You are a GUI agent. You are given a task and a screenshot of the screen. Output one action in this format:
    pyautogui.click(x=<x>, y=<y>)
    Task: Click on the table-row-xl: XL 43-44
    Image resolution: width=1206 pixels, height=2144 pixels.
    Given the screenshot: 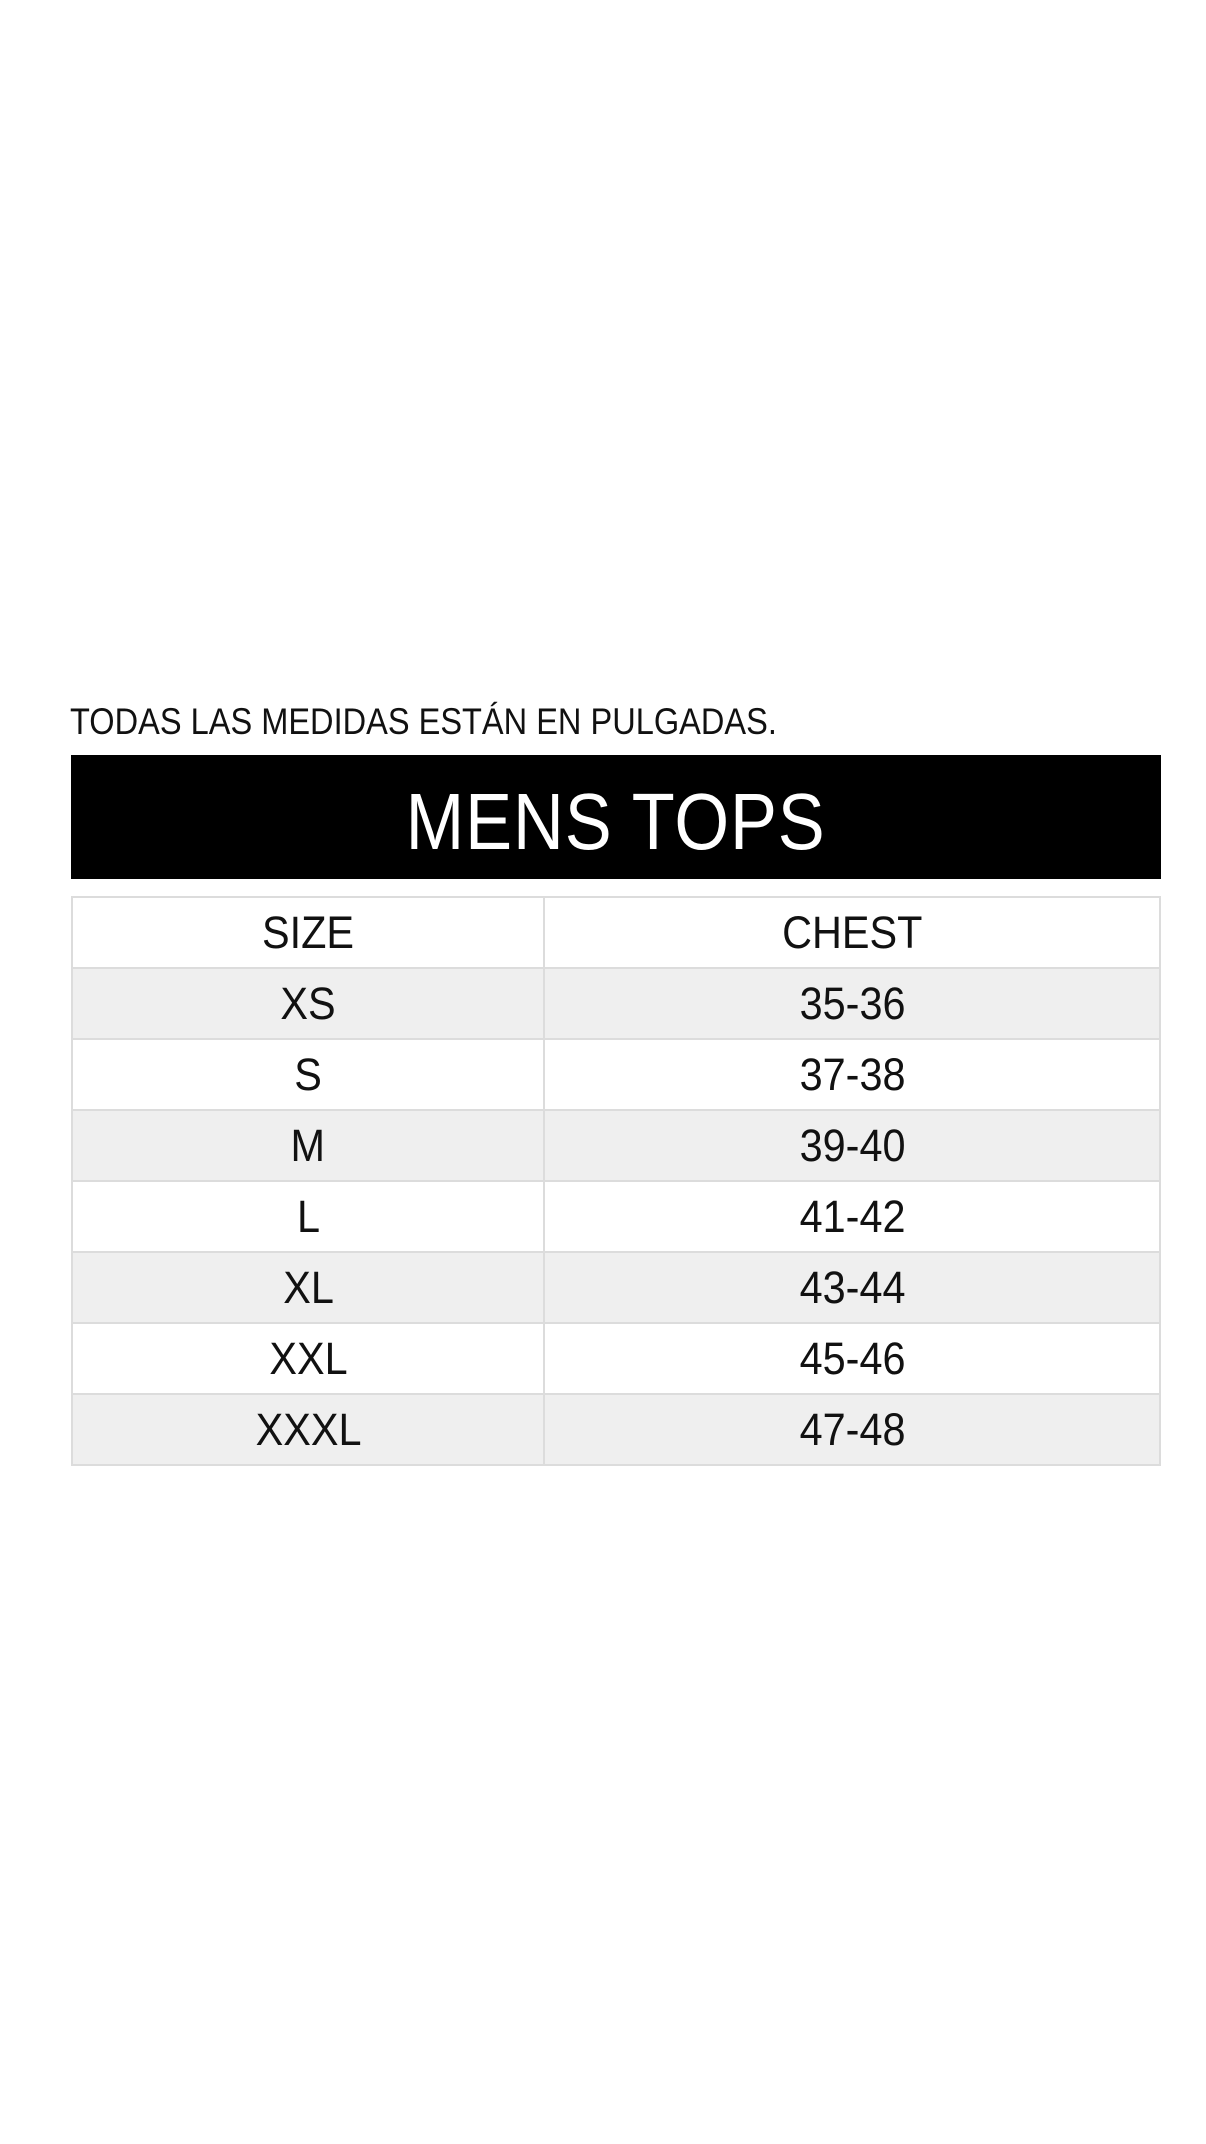 What is the action you would take?
    pyautogui.click(x=615, y=1287)
    